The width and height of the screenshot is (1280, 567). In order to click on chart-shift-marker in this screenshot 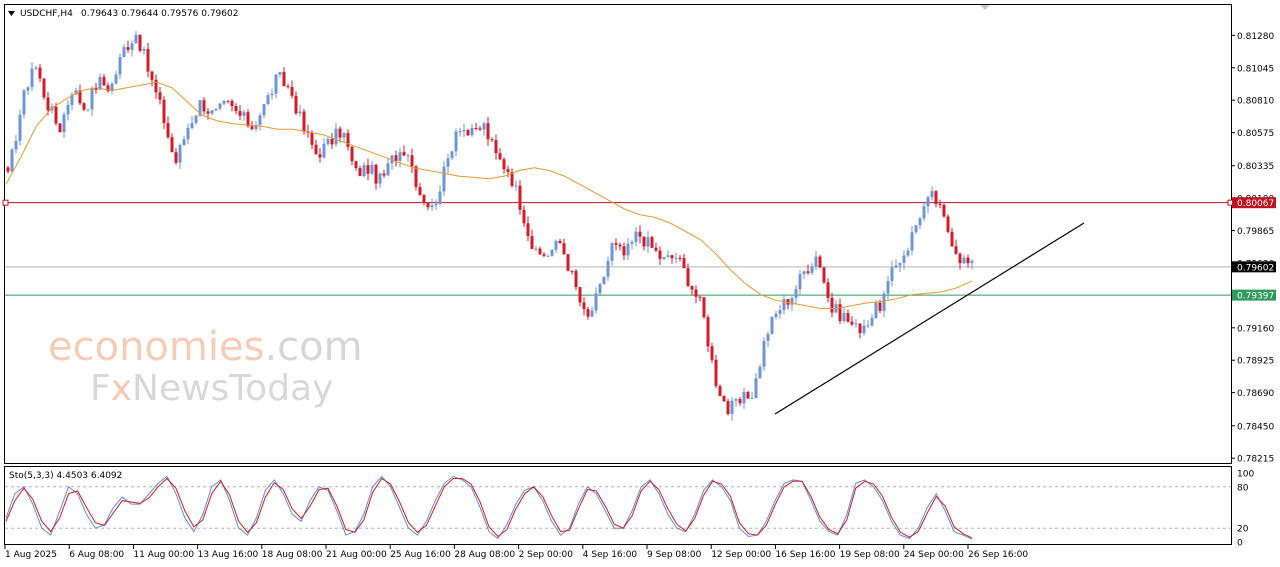, I will do `click(985, 7)`.